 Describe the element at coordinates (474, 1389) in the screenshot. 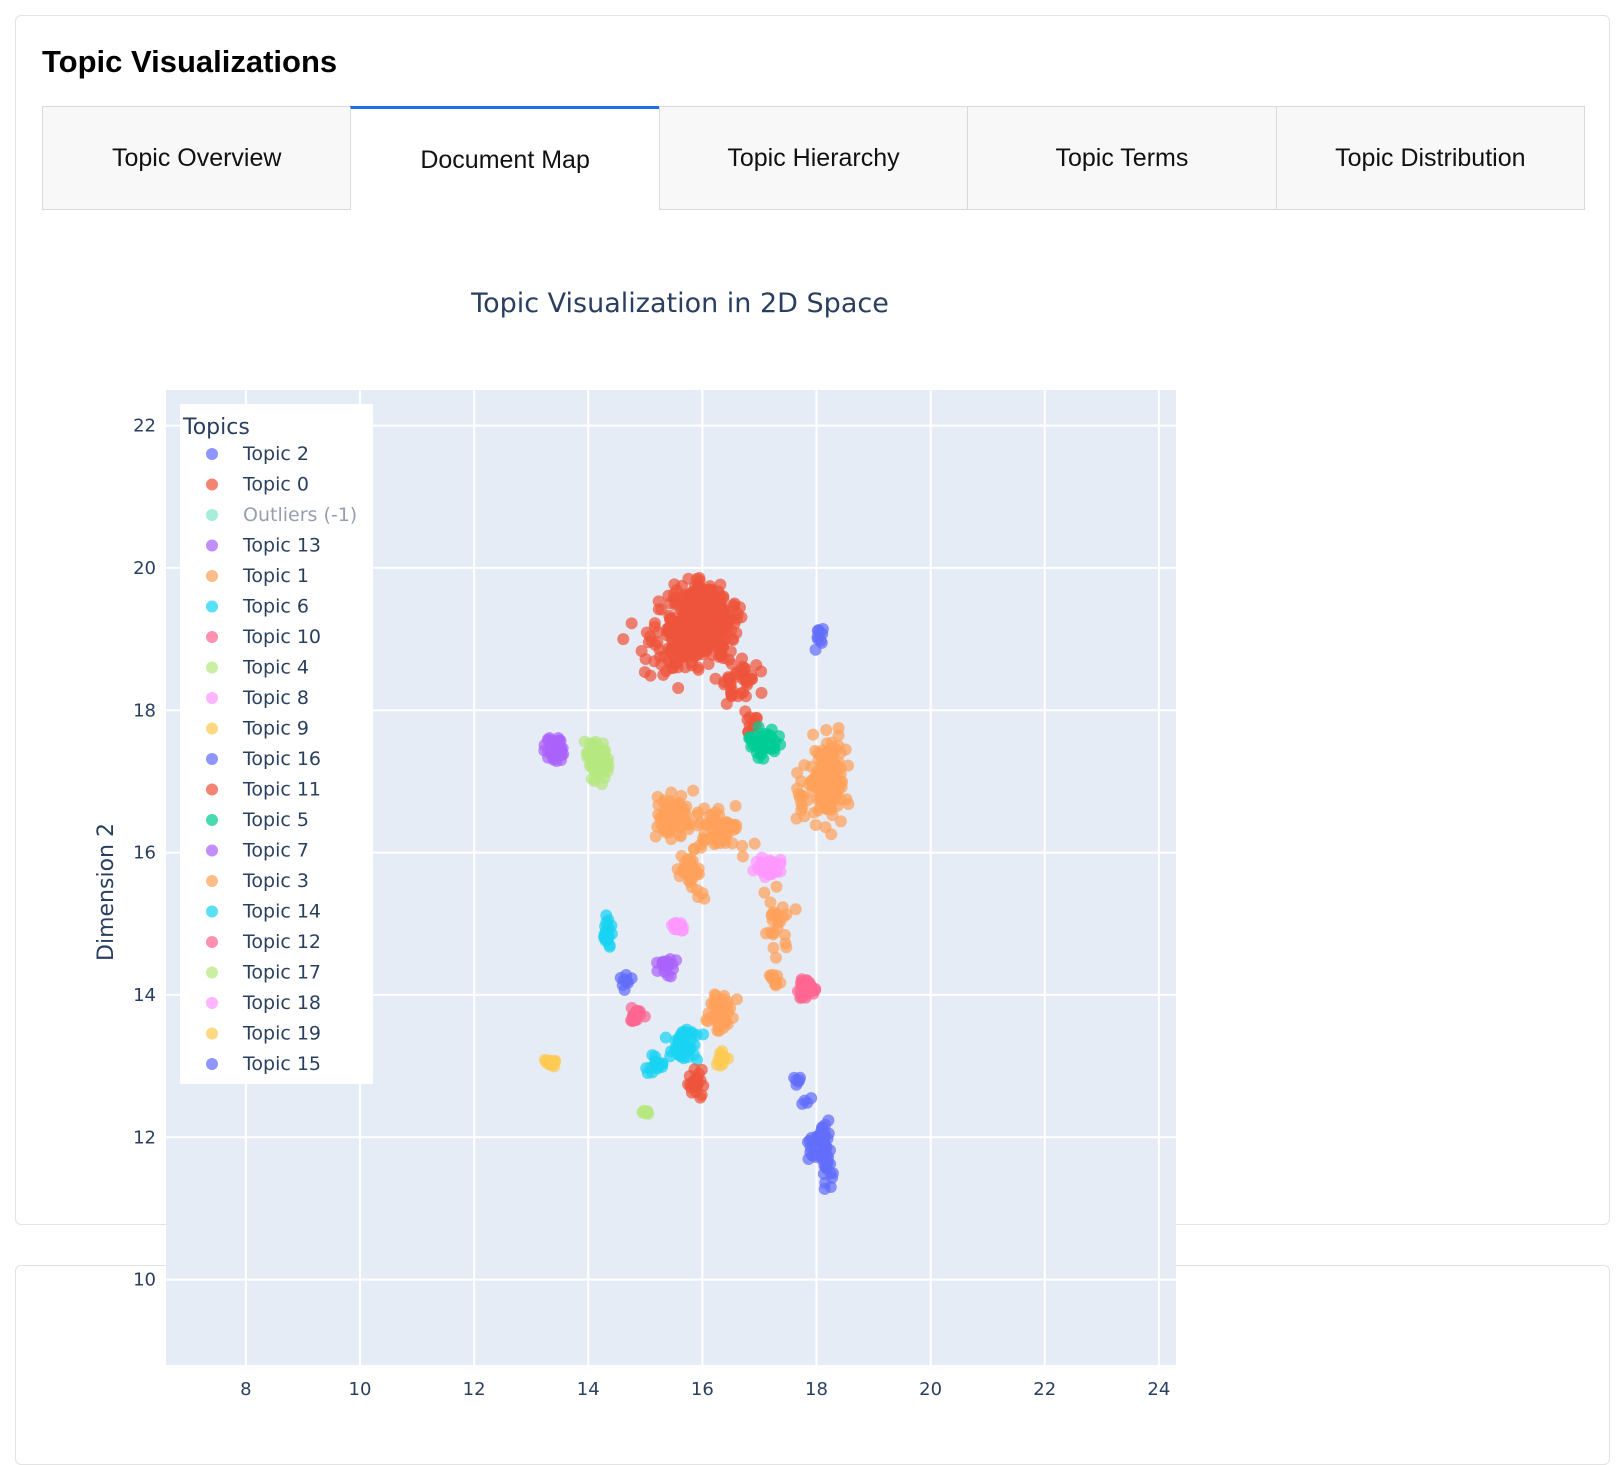

I see `x-tick-label: 12` at that location.